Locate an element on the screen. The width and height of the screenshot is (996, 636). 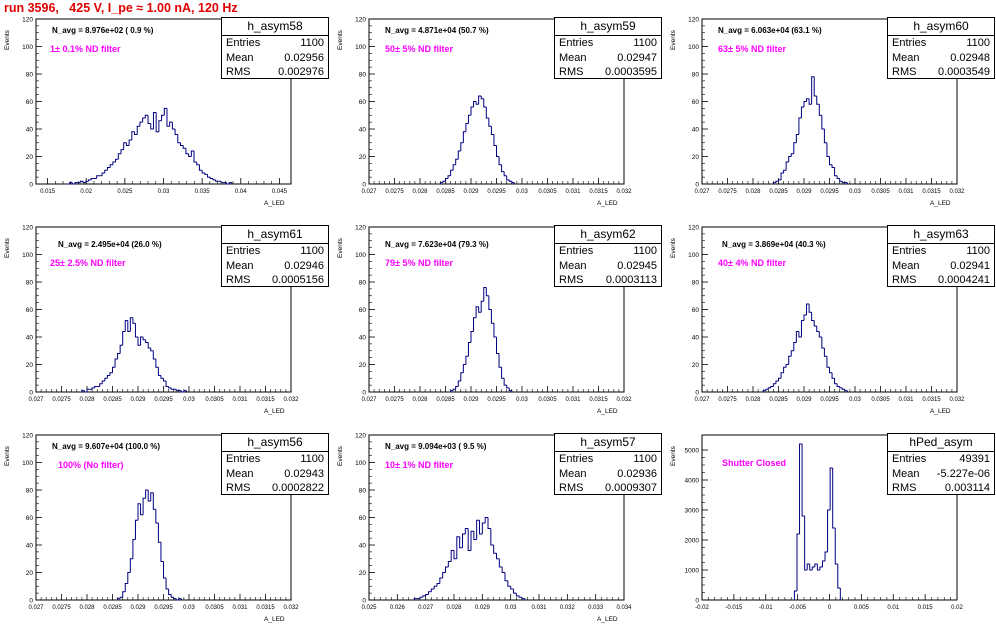
stat-label: Entries is located at coordinates (909, 43).